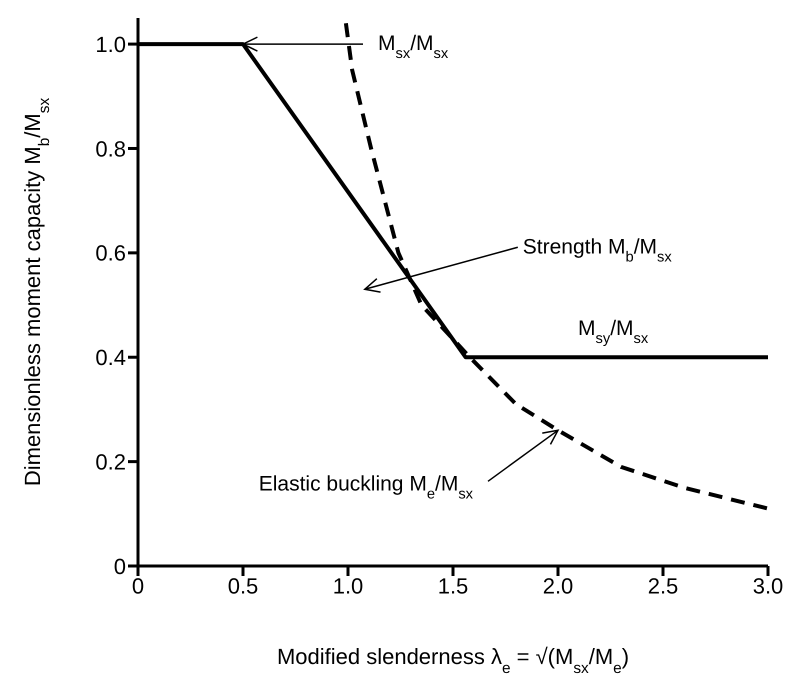  I want to click on annotation: Elastic buckling M$_{e}$/M$_{sx}$, so click(366, 487).